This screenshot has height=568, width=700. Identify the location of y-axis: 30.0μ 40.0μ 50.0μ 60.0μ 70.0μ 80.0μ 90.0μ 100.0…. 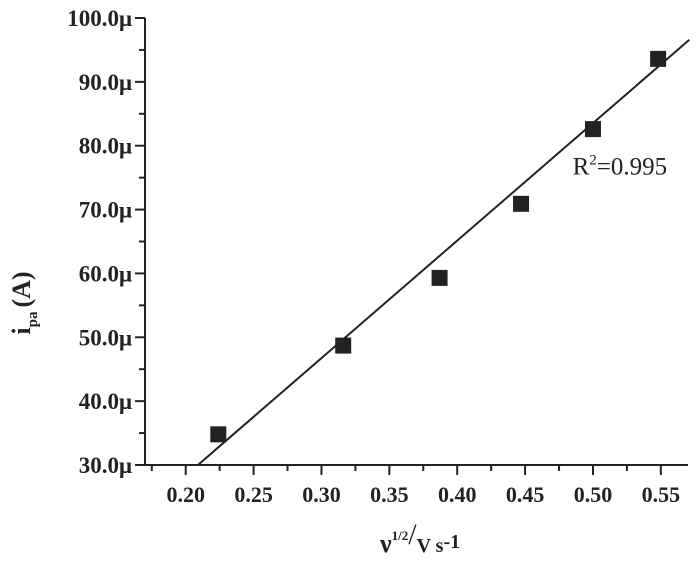
(106, 242).